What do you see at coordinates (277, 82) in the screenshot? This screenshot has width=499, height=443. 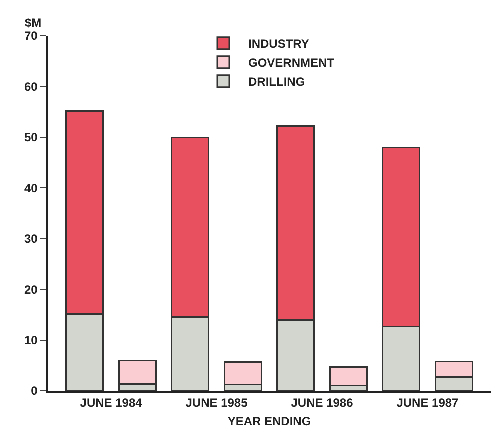 I see `legend-label: DRILLING` at bounding box center [277, 82].